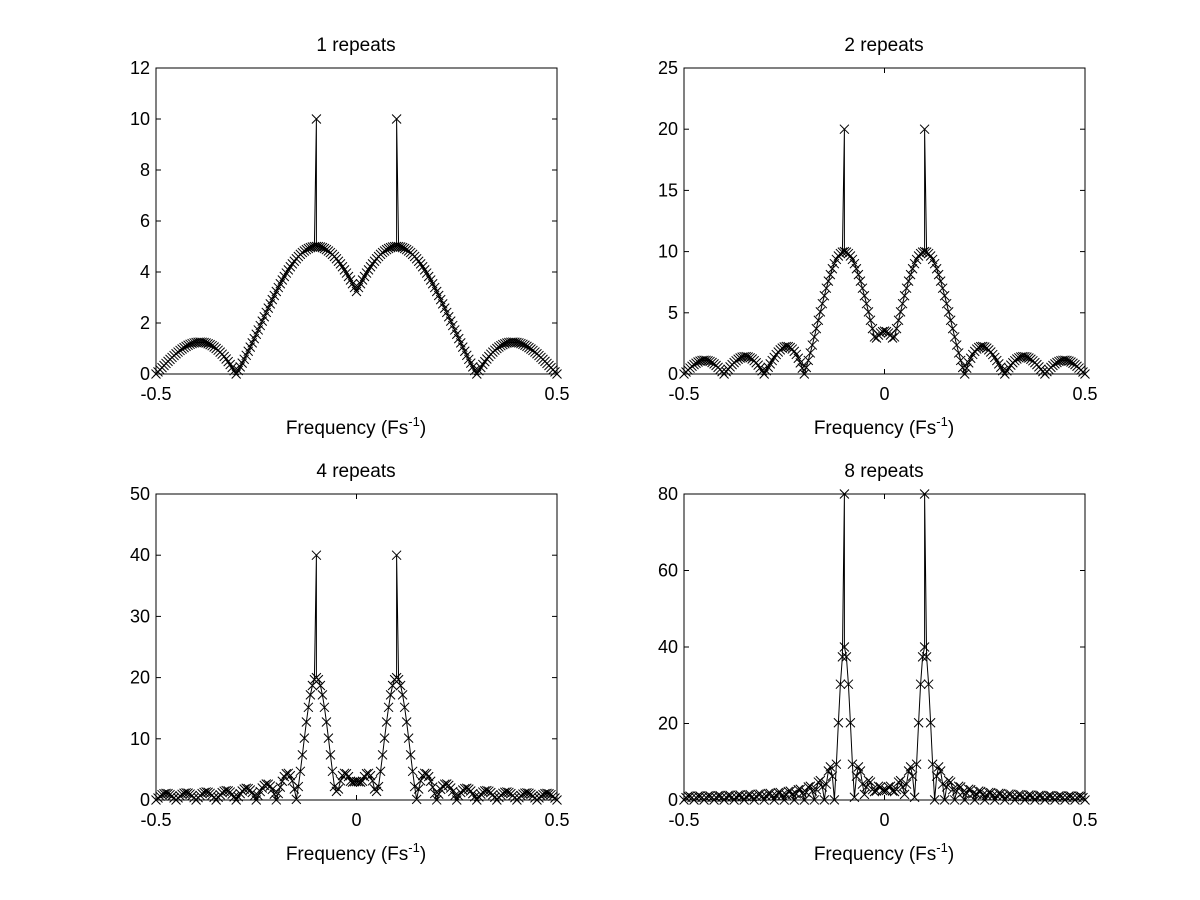  I want to click on y-tick-label: 20, so click(668, 129).